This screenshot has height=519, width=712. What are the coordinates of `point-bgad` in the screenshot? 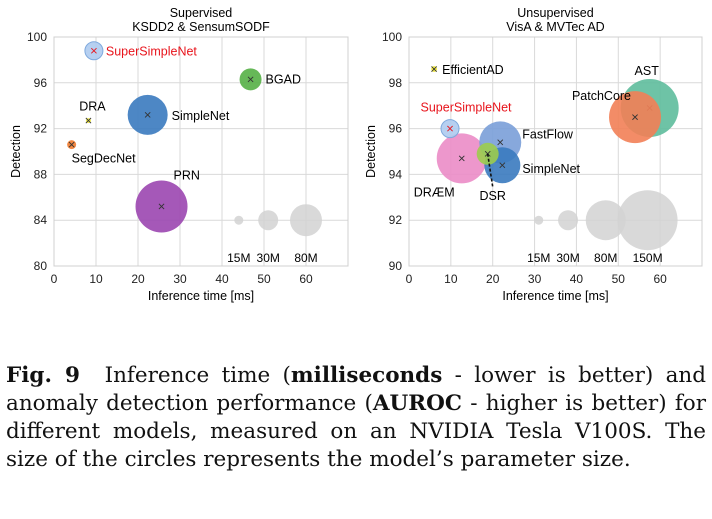 It's located at (250, 79).